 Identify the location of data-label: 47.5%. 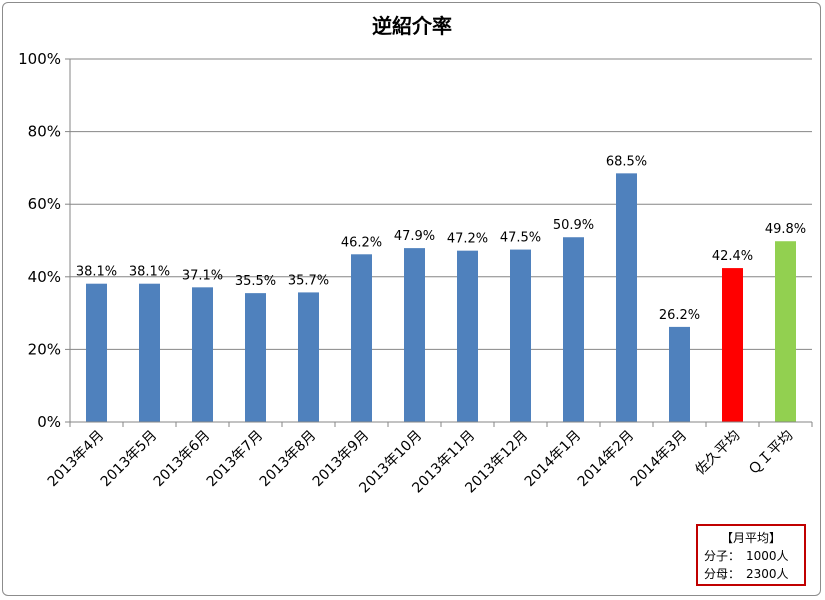
(520, 238).